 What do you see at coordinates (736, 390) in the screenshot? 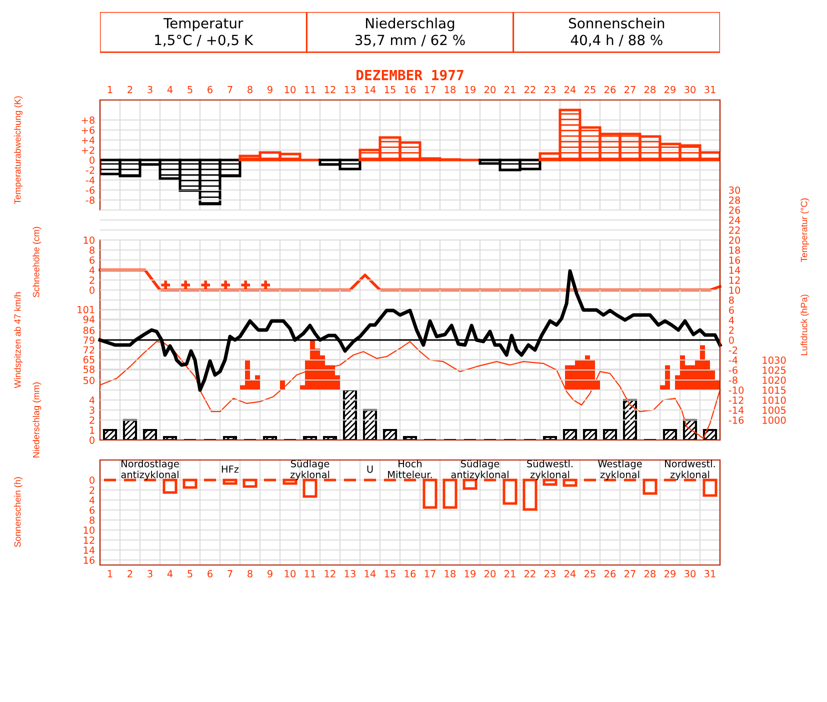
I see `y2-tick-label: -10` at bounding box center [736, 390].